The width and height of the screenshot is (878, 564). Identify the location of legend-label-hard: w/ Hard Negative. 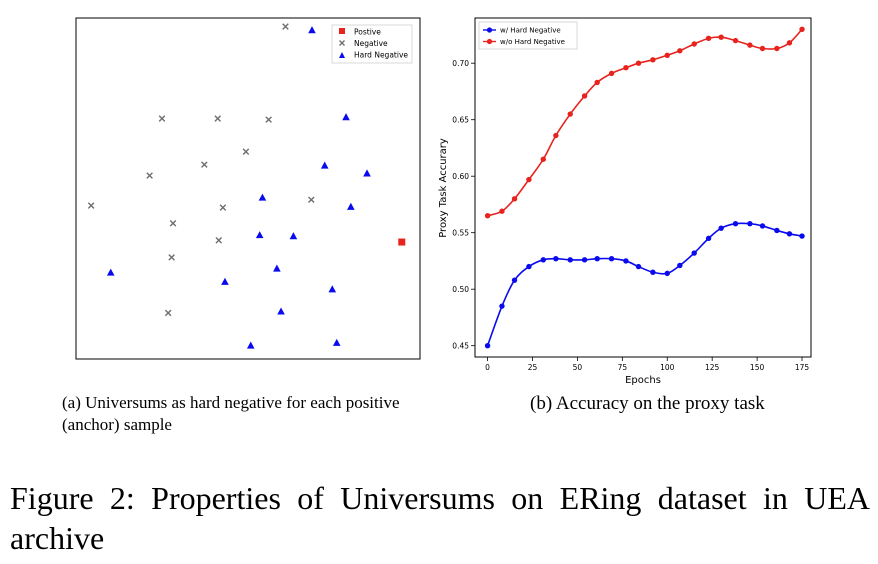
(530, 31).